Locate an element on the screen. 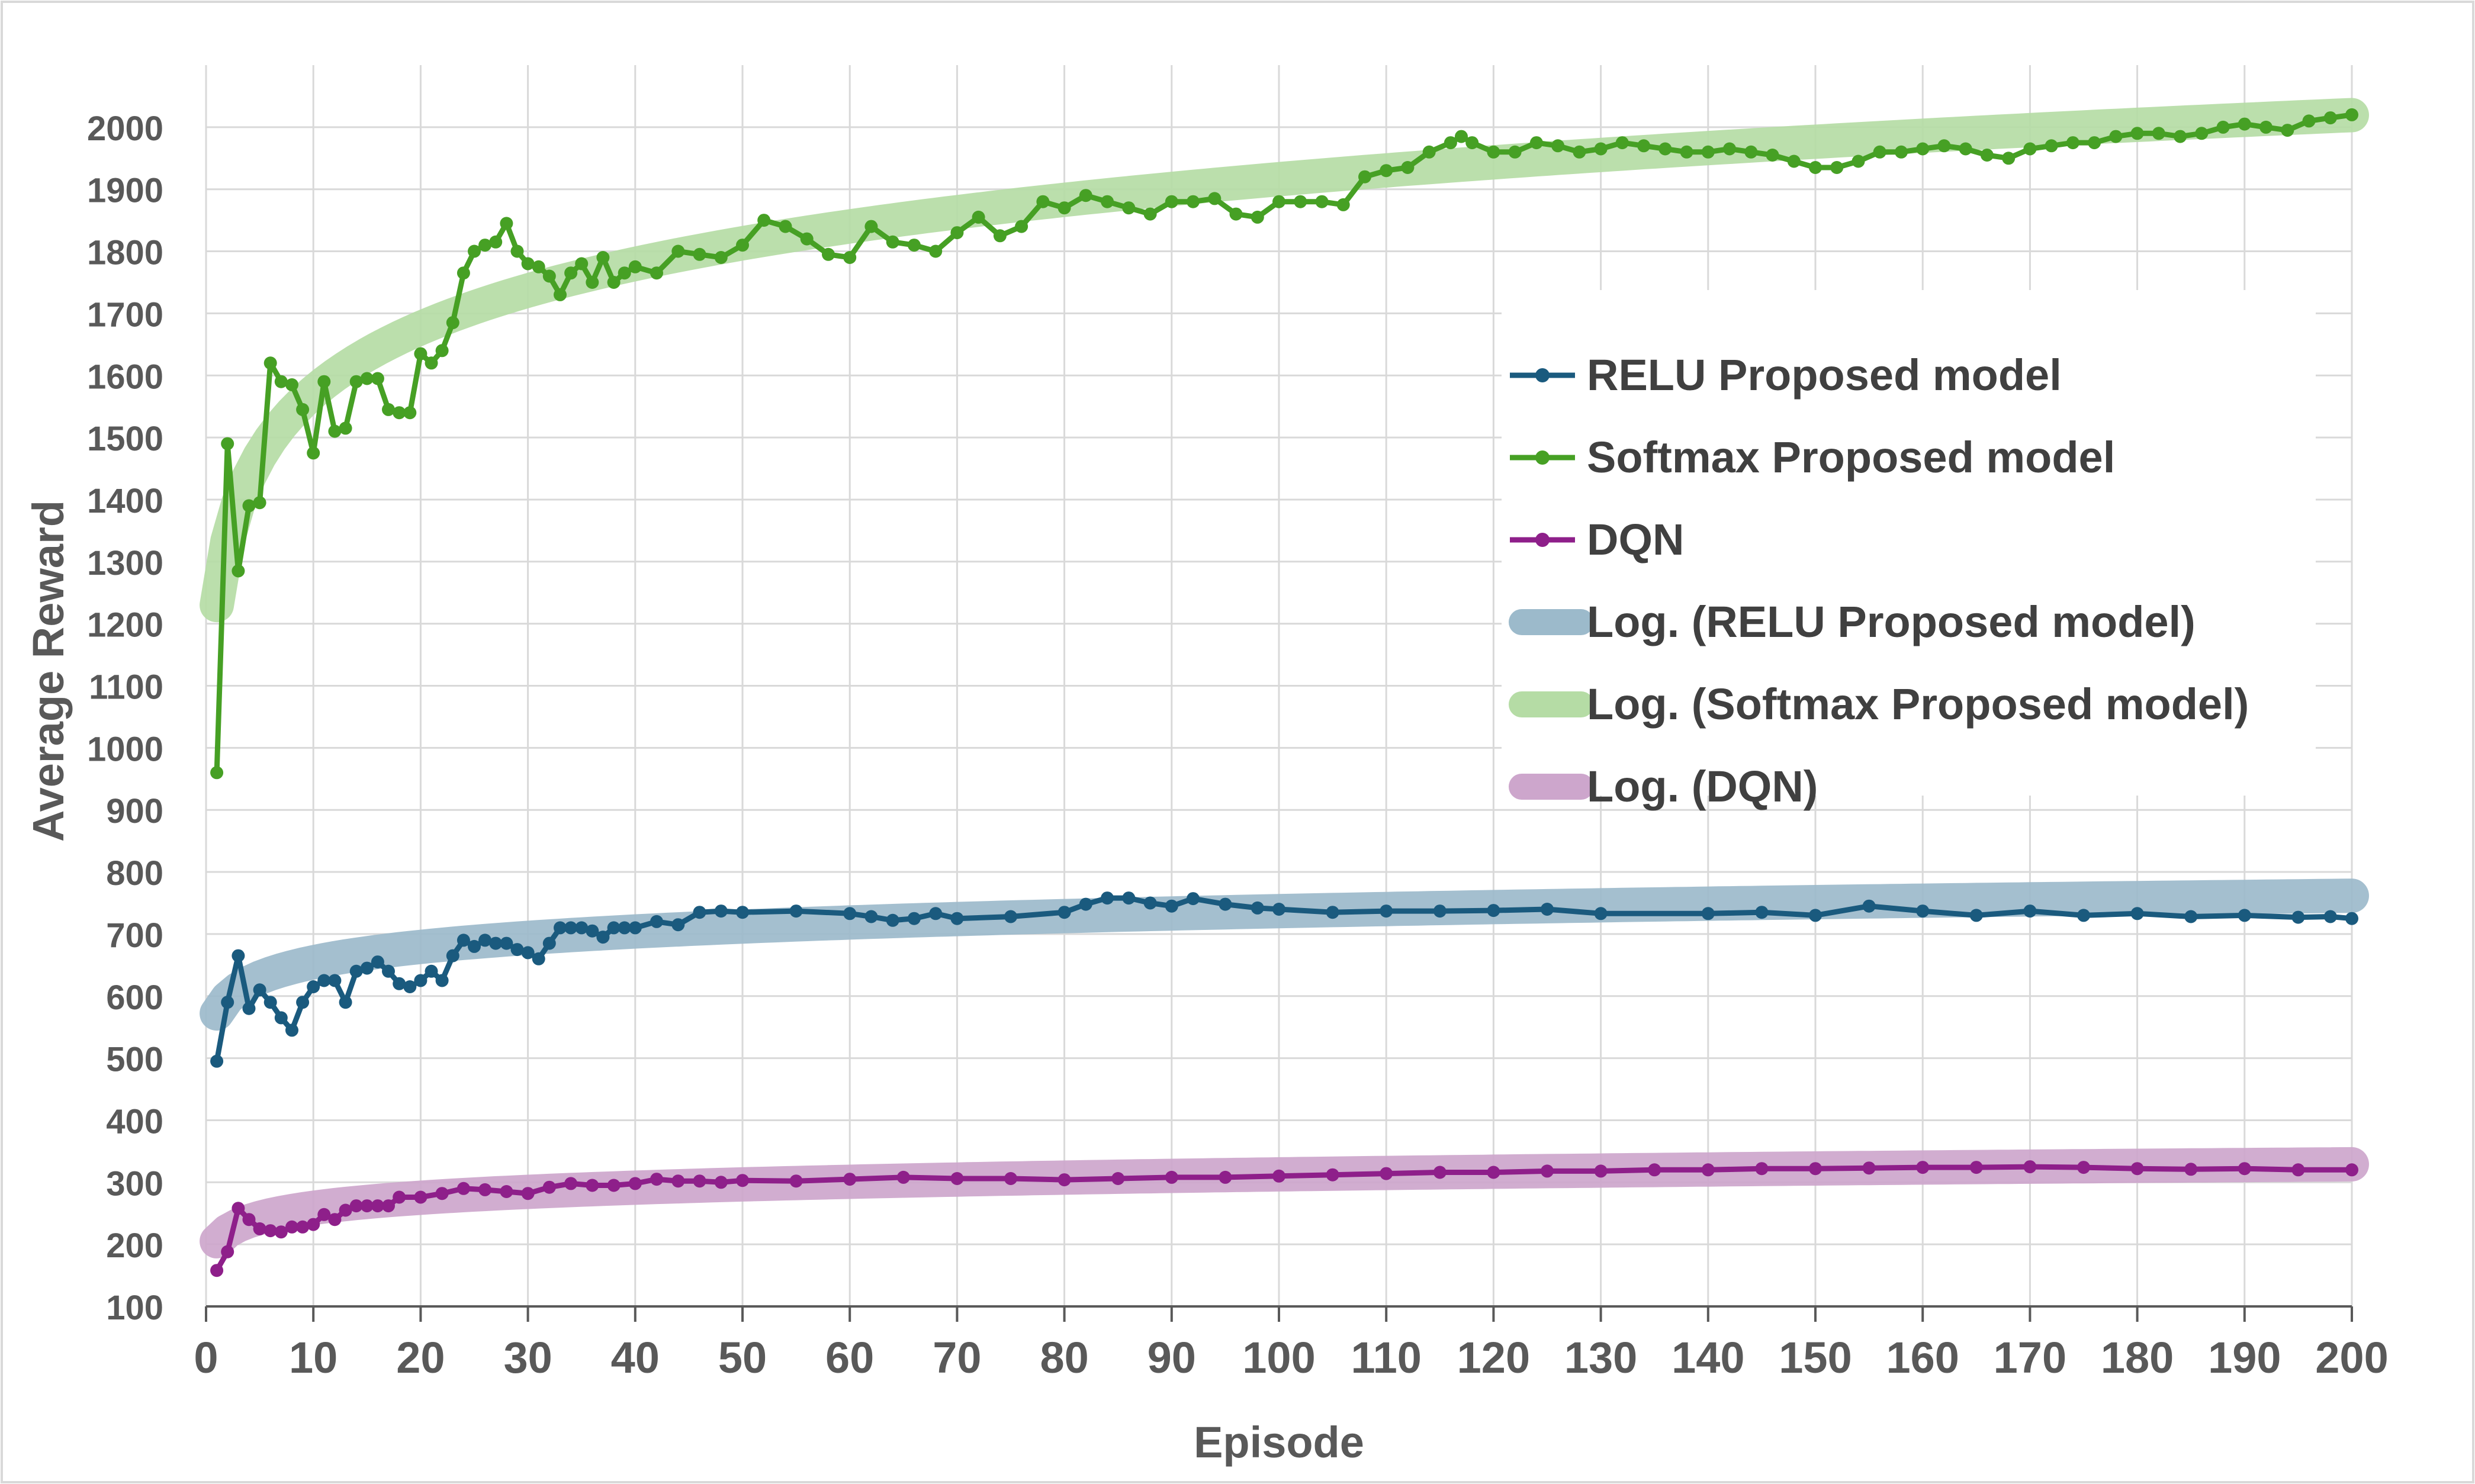 The height and width of the screenshot is (1484, 2475). x-tick-label: 90 is located at coordinates (1172, 1357).